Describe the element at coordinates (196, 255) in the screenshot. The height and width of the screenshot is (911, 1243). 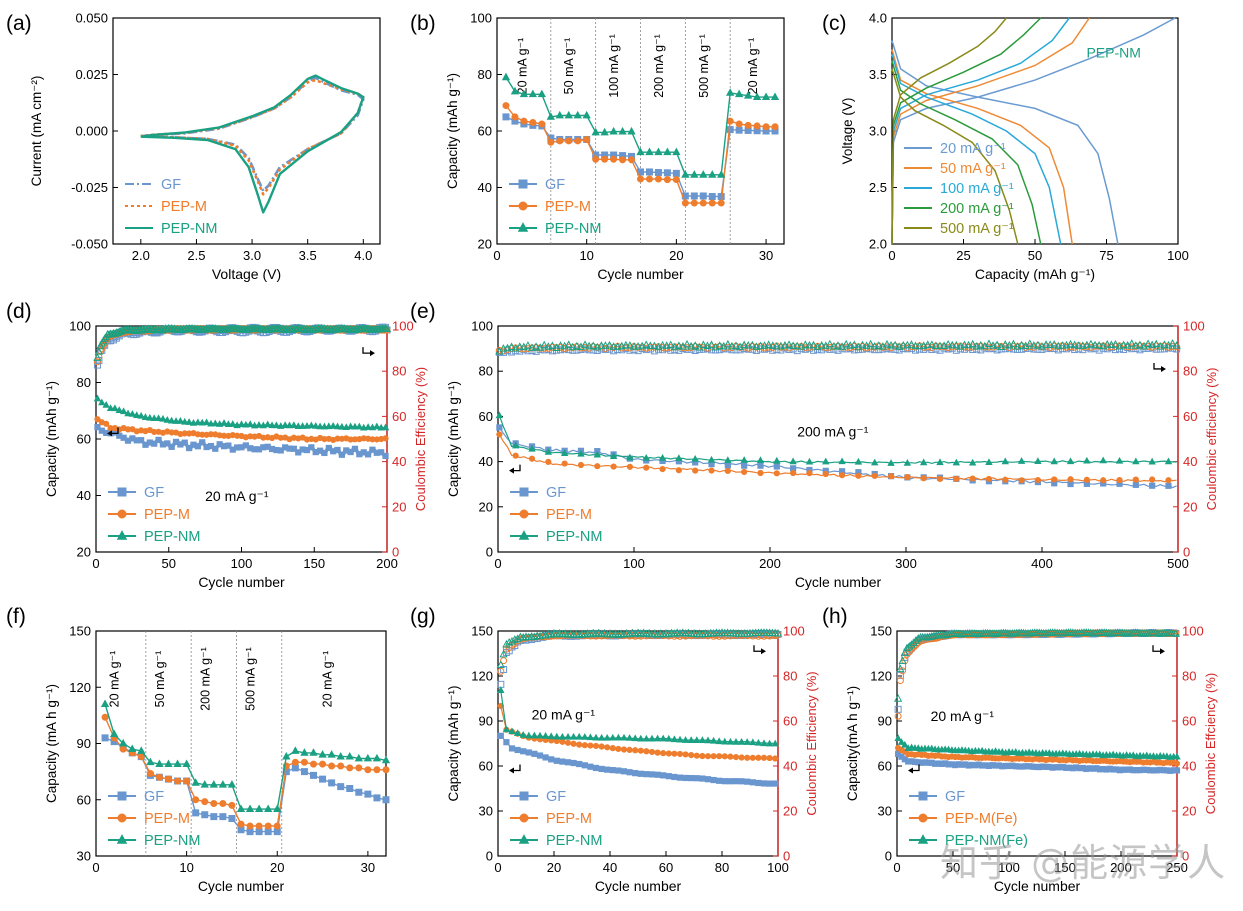
I see `x-tick-label: 2.5` at that location.